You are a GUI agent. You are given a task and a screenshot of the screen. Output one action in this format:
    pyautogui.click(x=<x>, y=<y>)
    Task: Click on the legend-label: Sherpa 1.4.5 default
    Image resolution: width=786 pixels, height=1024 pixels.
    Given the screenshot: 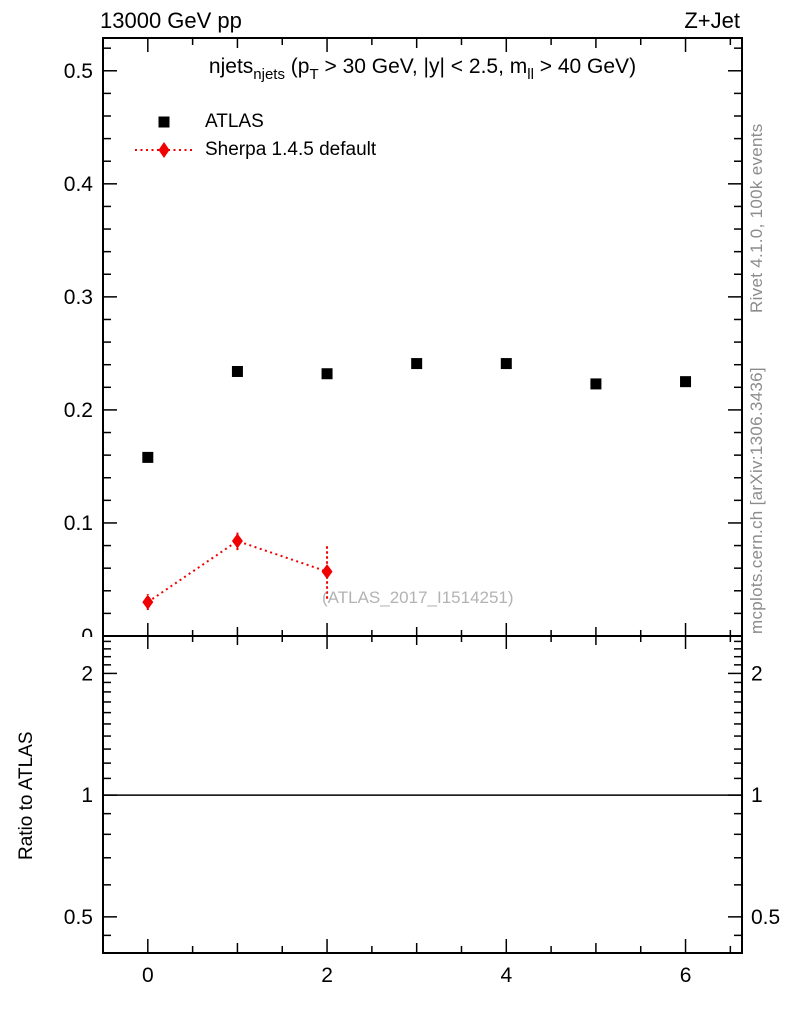 What is the action you would take?
    pyautogui.click(x=291, y=149)
    